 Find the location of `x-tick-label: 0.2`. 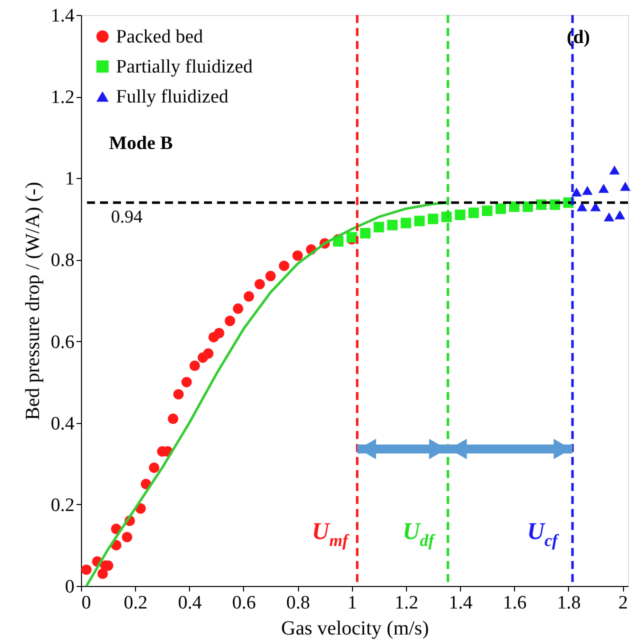

x-tick-label: 0.2 is located at coordinates (136, 603).